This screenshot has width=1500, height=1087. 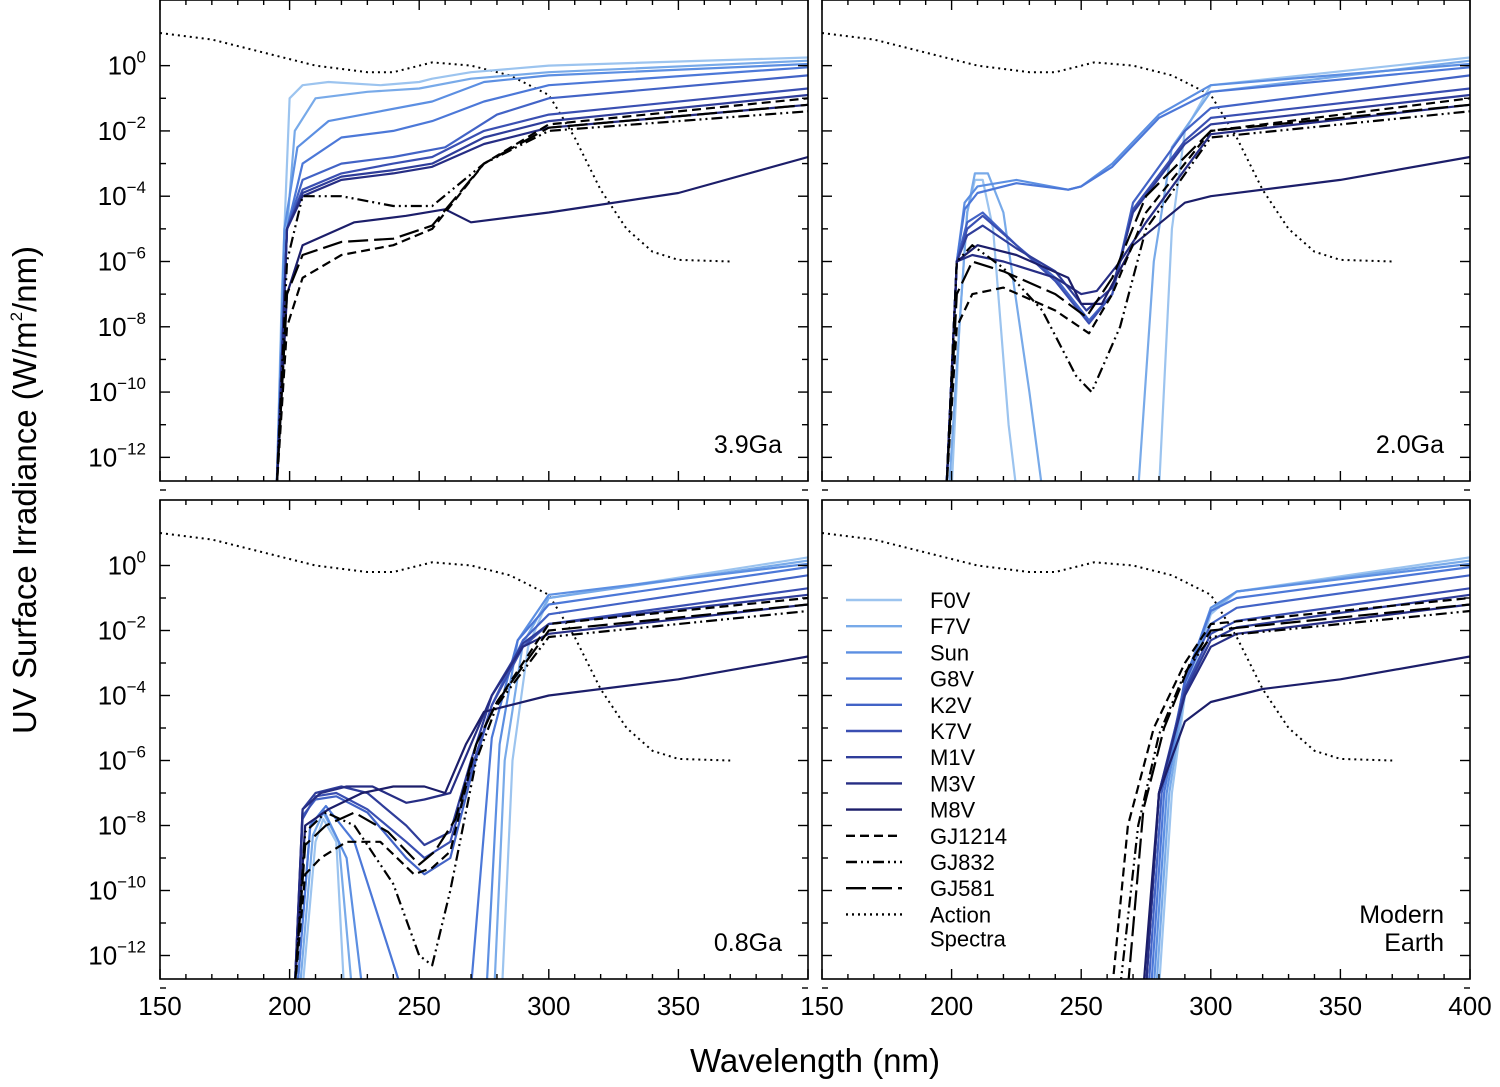 I want to click on legend-item-g8v: G8V, so click(x=910, y=679).